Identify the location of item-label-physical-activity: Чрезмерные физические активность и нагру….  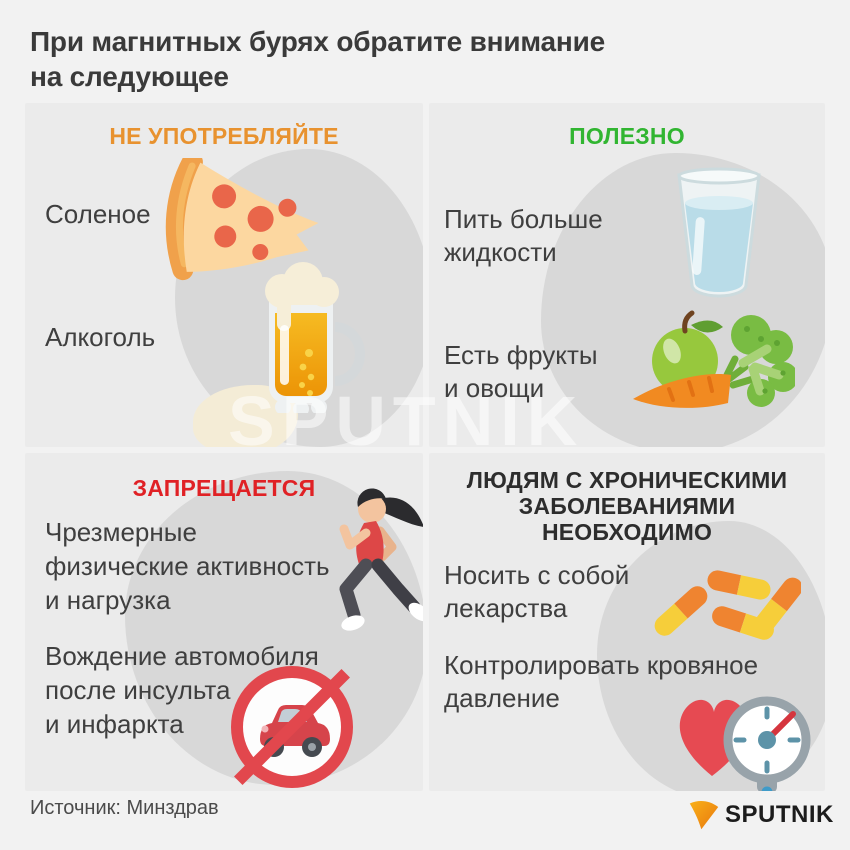
(187, 566).